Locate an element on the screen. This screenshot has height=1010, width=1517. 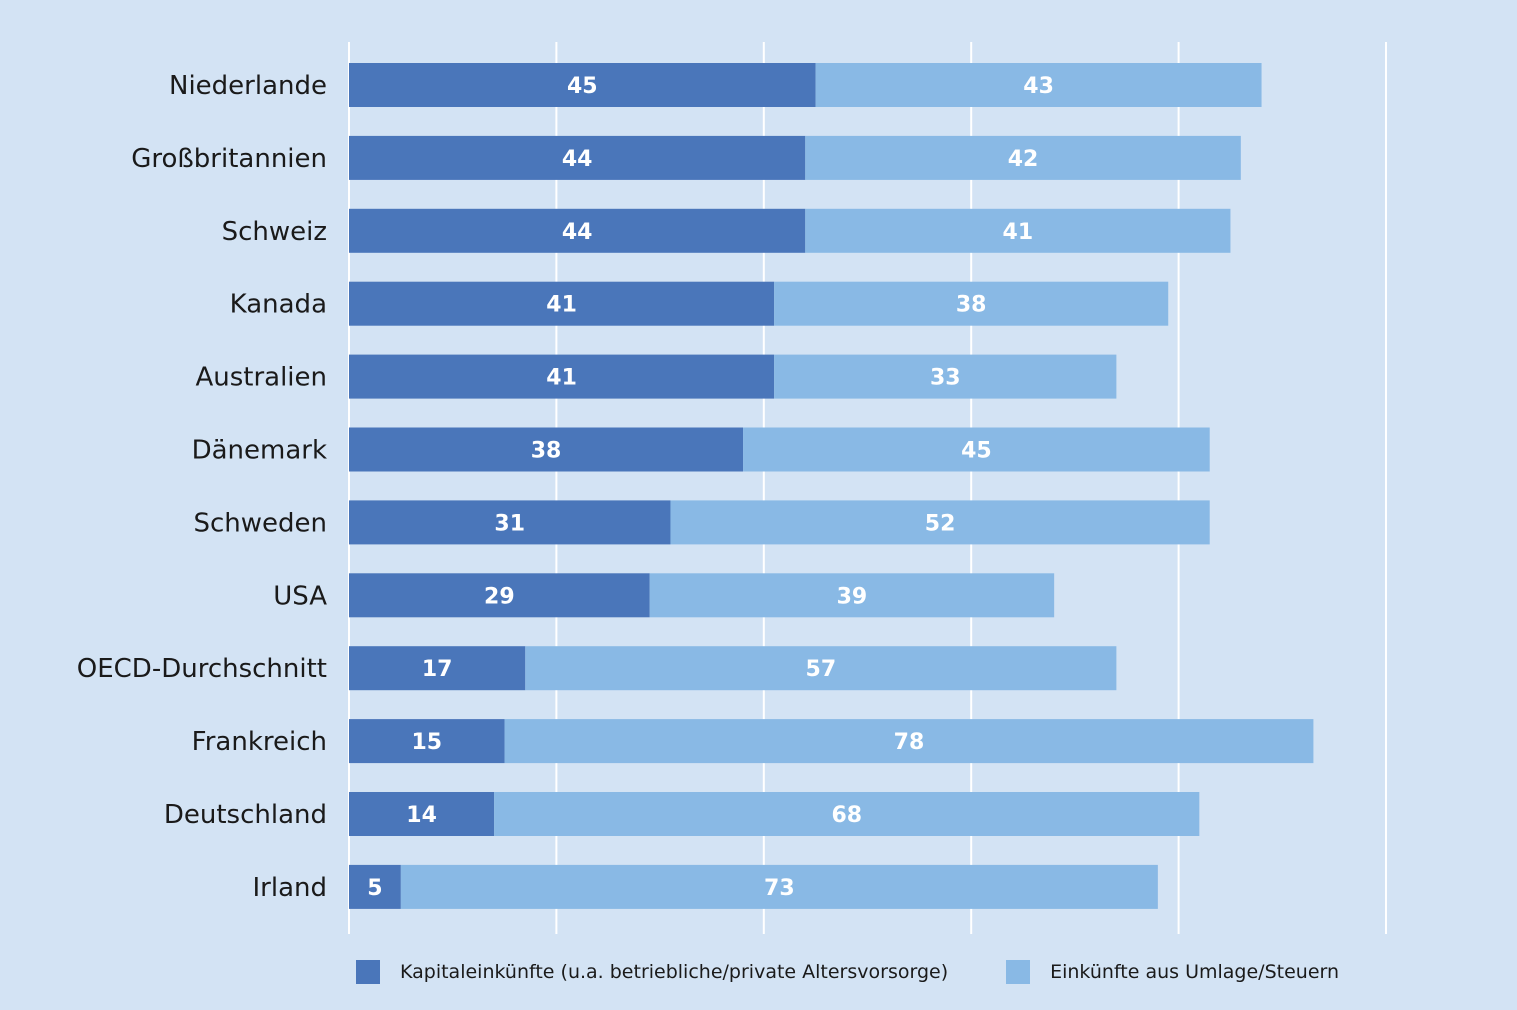
value-label-oecd-durchschnitt-series-0: 17 is located at coordinates (437, 669).